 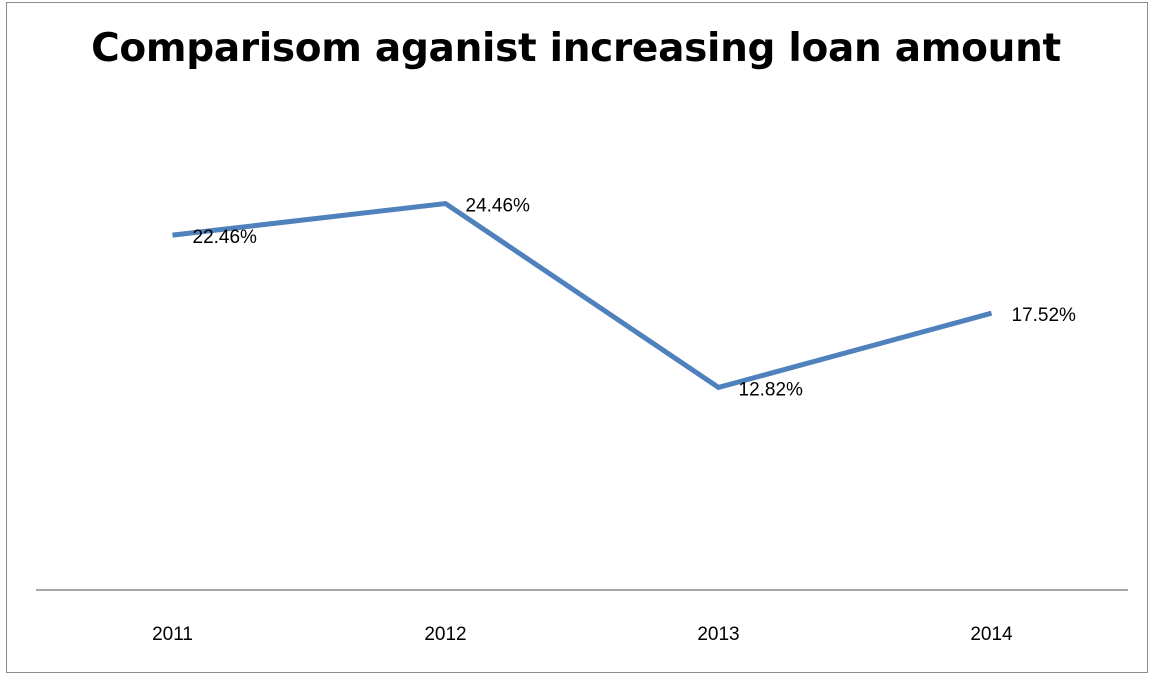 I want to click on data-label-2011: 22.46%, so click(x=225, y=237).